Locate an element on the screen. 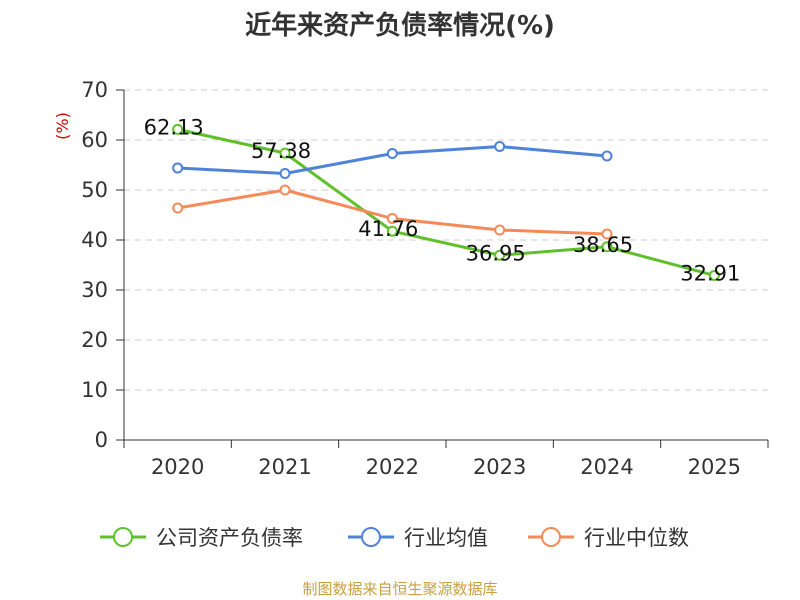 Image resolution: width=800 pixels, height=600 pixels. y-tick-label: 60 is located at coordinates (94, 140).